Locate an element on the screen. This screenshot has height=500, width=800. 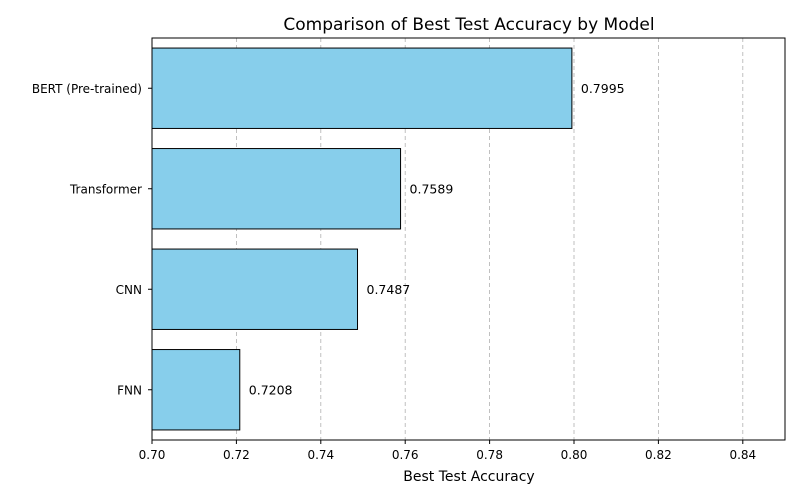
bar-fnn is located at coordinates (196, 390).